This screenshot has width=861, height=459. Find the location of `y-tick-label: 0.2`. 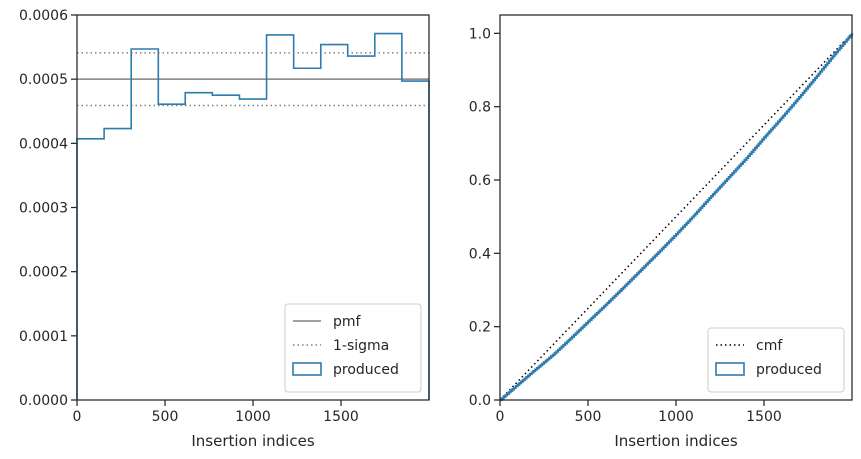

y-tick-label: 0.2 is located at coordinates (480, 328).